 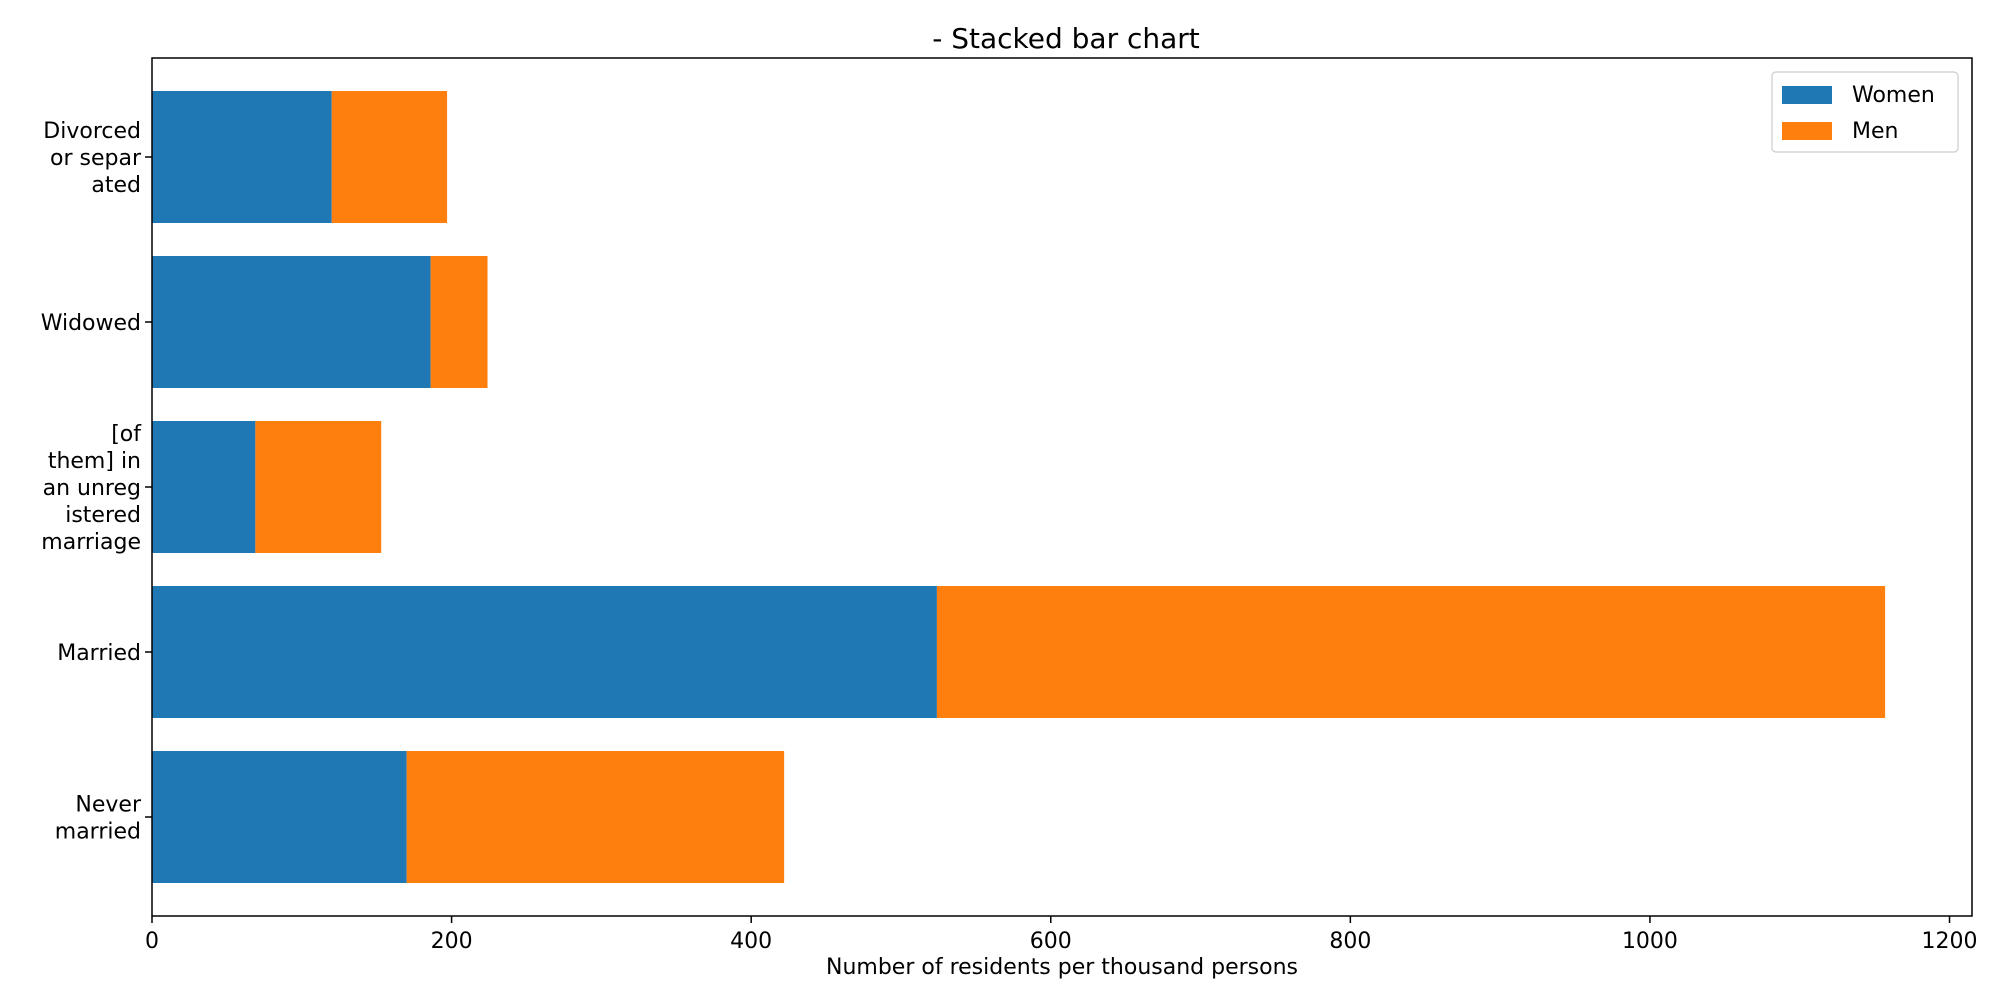 I want to click on y-tick-label-line: Married, so click(x=99, y=653).